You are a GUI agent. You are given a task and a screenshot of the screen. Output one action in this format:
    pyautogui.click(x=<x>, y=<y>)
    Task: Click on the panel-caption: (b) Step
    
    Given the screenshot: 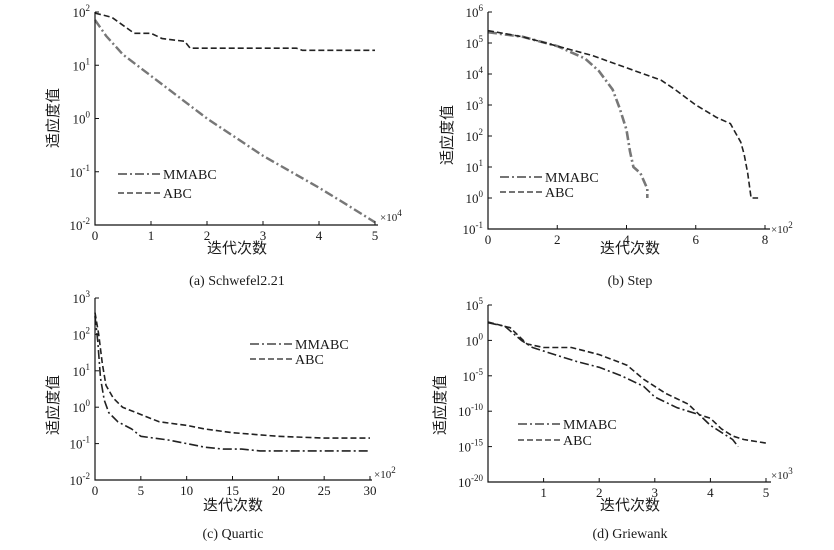 What is the action you would take?
    pyautogui.click(x=630, y=281)
    